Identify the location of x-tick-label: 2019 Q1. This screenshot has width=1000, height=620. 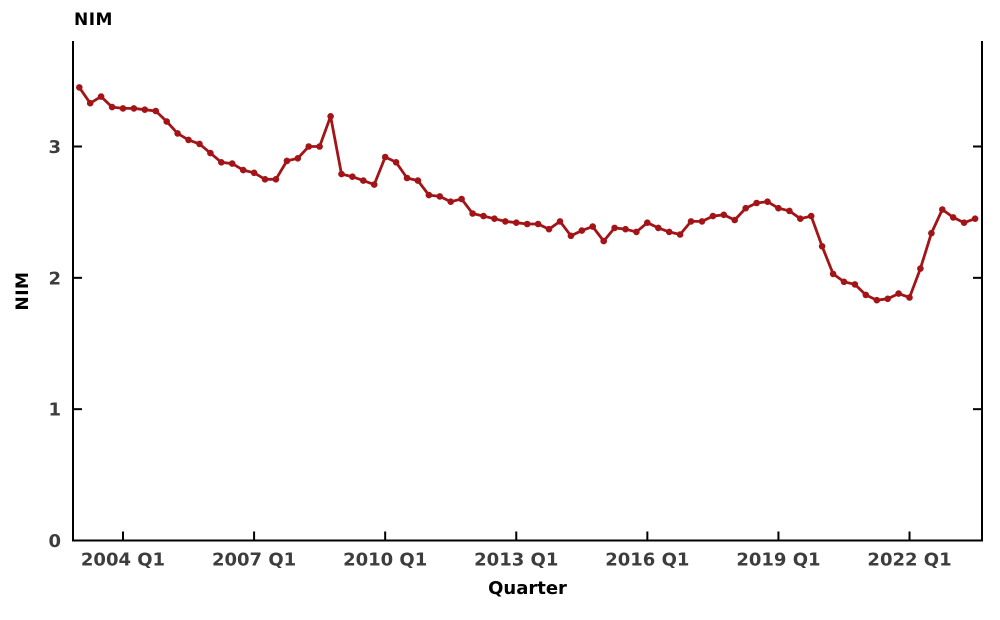
(778, 560).